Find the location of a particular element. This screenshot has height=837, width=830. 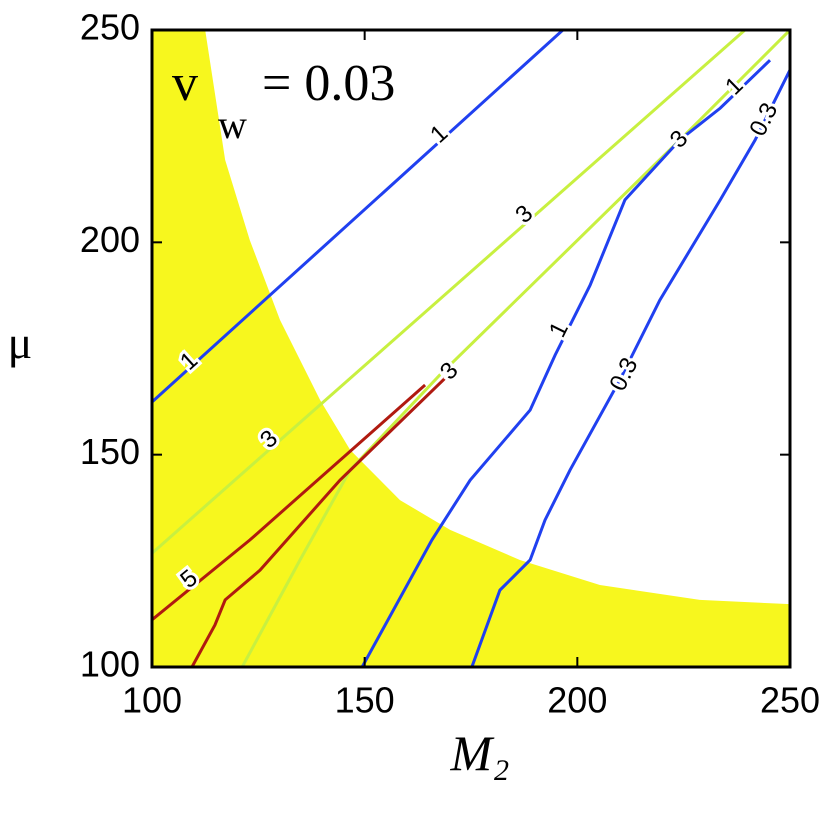

y-axis-label: μ is located at coordinates (20, 342).